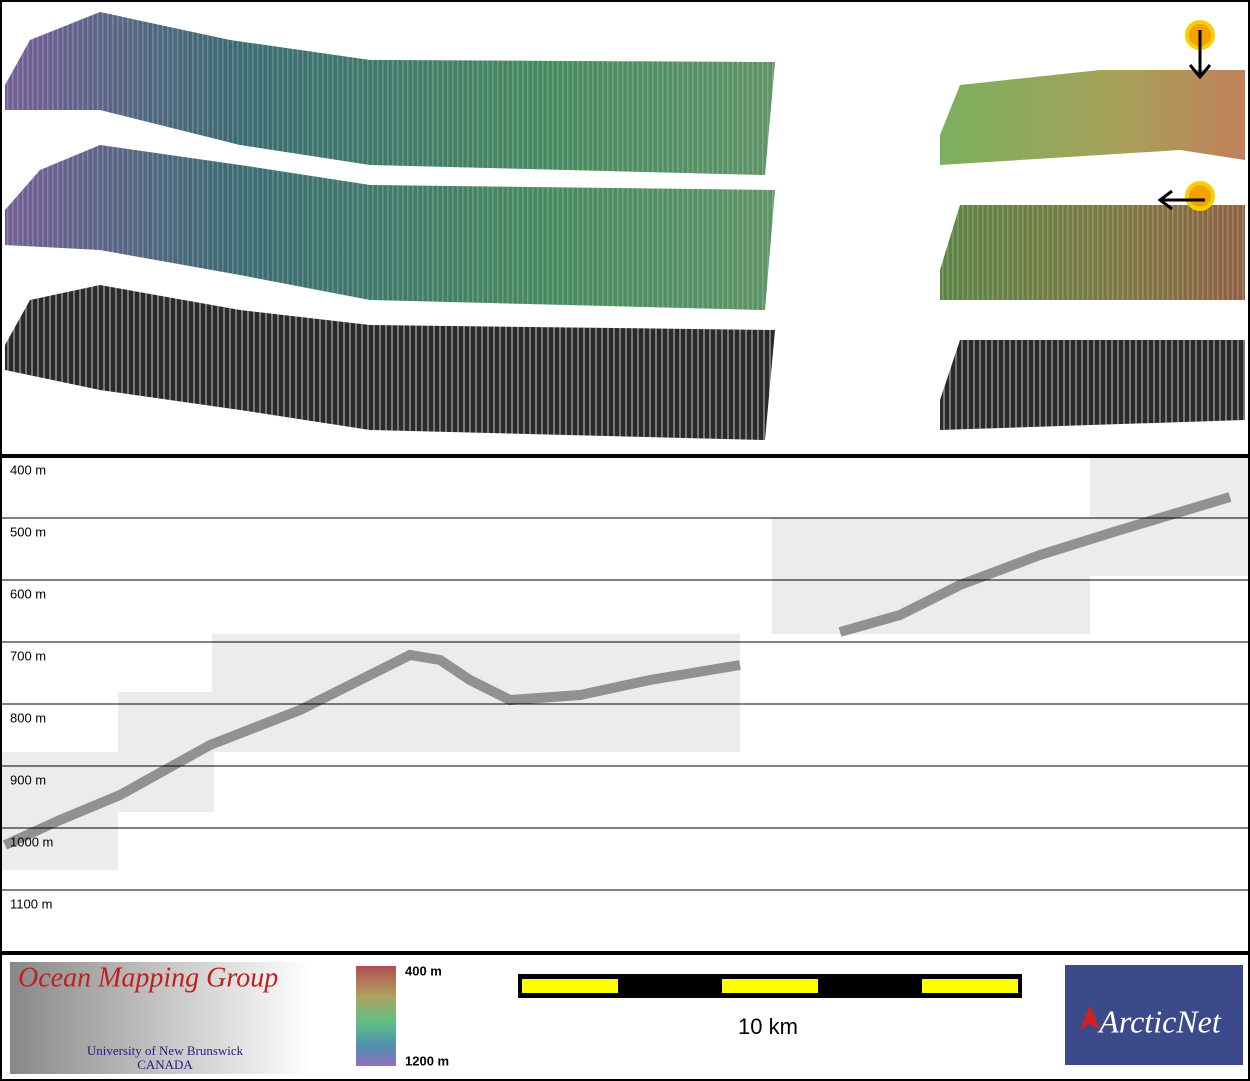  I want to click on arcticnet-logo: ArcticNet, so click(1154, 1015).